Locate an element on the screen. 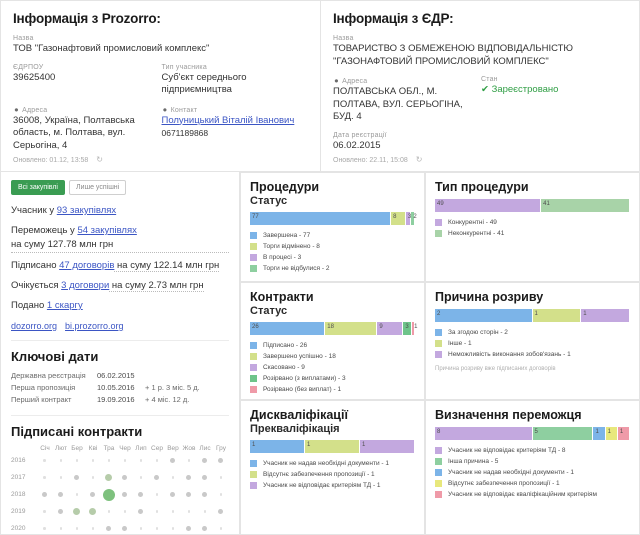  summary-link: 93 закупівлях is located at coordinates (86, 210).